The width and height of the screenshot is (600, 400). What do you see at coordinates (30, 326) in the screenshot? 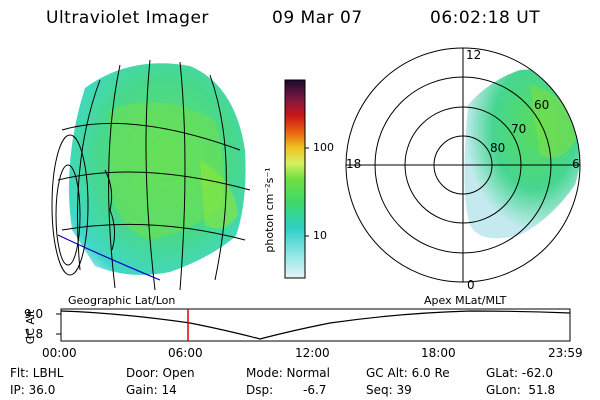
I see `altitude-ylabel: GC Alt` at bounding box center [30, 326].